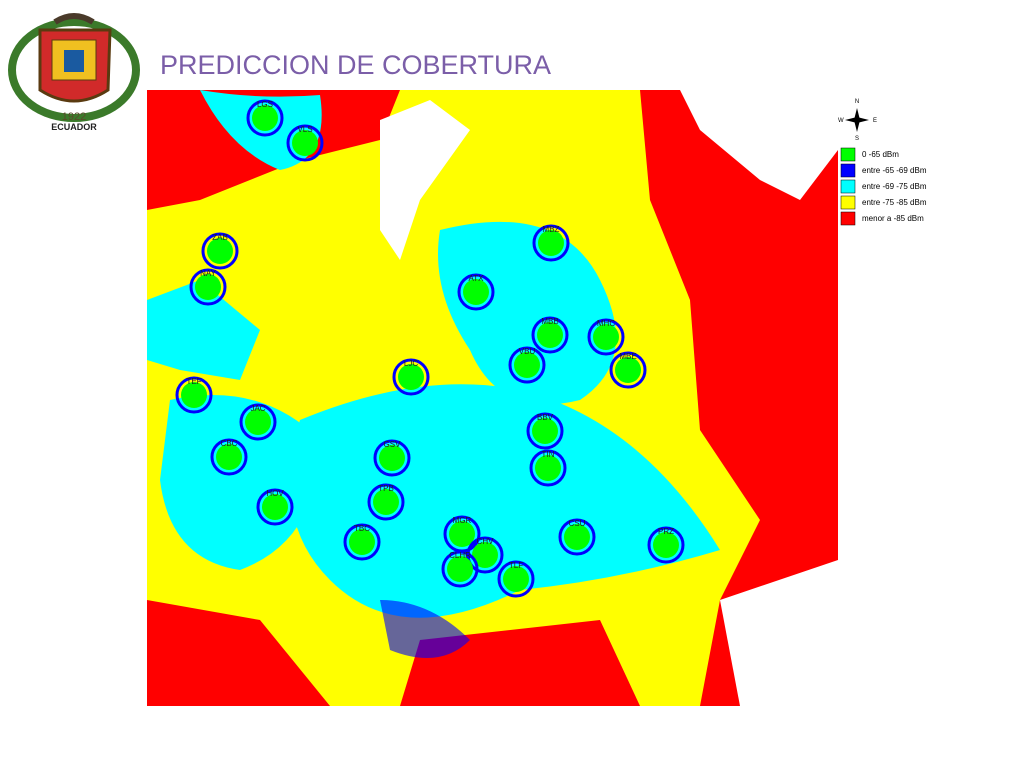 This screenshot has width=1024, height=768. Describe the element at coordinates (74, 117) in the screenshot. I see `logo-year: 1922` at that location.